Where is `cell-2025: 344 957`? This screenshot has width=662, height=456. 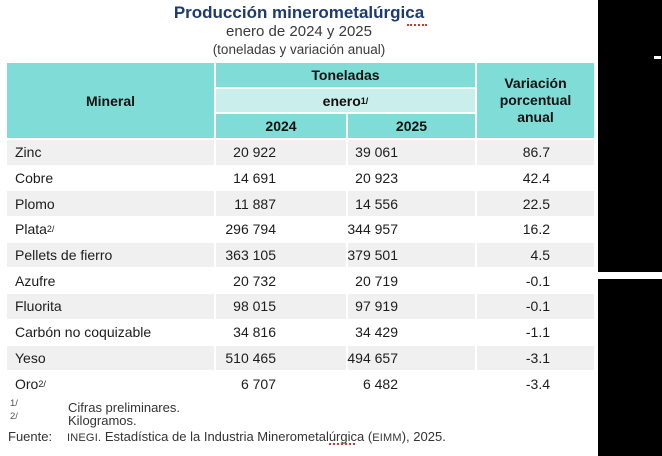 cell-2025: 344 957 is located at coordinates (411, 229).